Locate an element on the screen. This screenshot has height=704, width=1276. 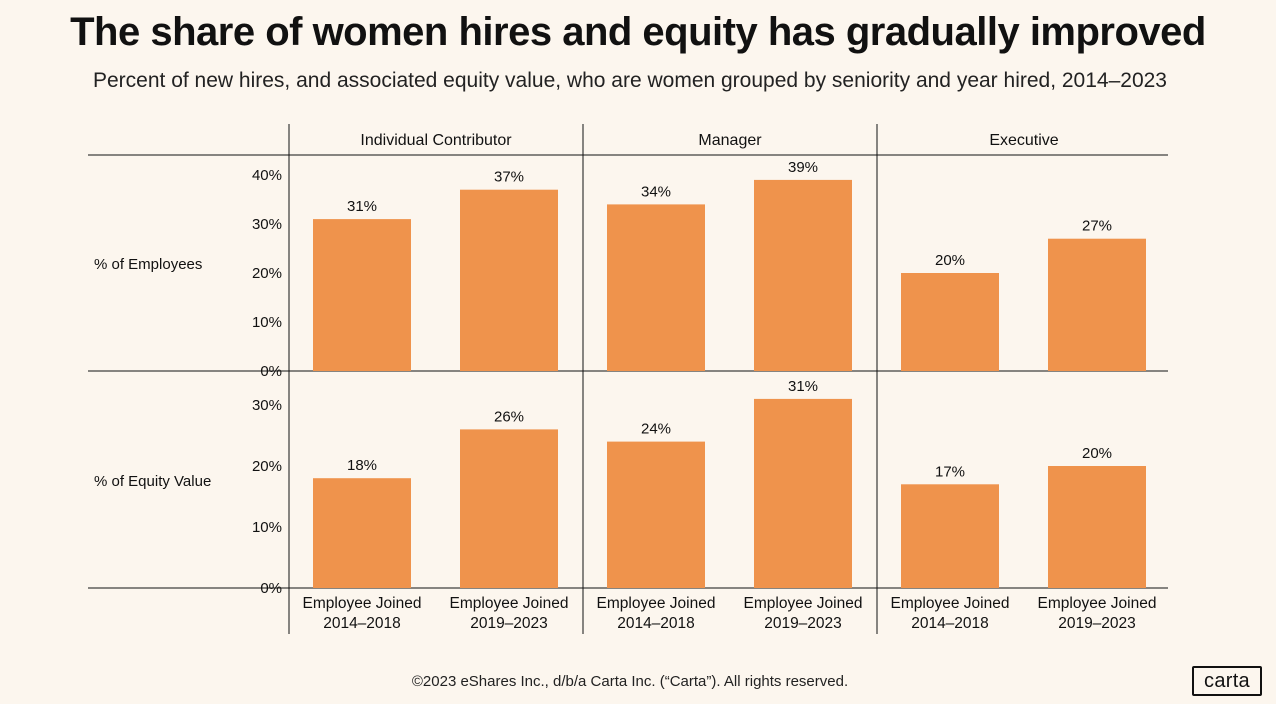
row-label: % of Employees is located at coordinates (148, 264).